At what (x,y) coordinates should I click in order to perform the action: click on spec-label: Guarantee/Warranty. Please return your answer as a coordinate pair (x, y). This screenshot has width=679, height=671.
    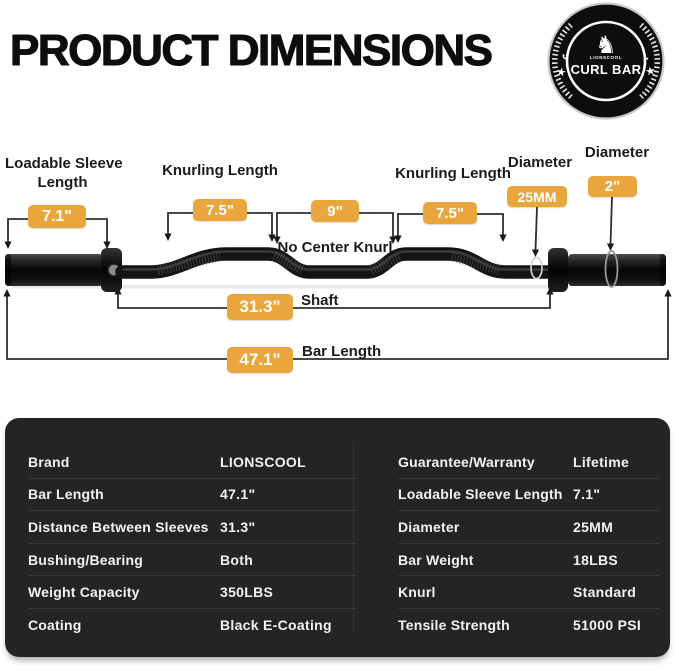
    Looking at the image, I should click on (466, 461).